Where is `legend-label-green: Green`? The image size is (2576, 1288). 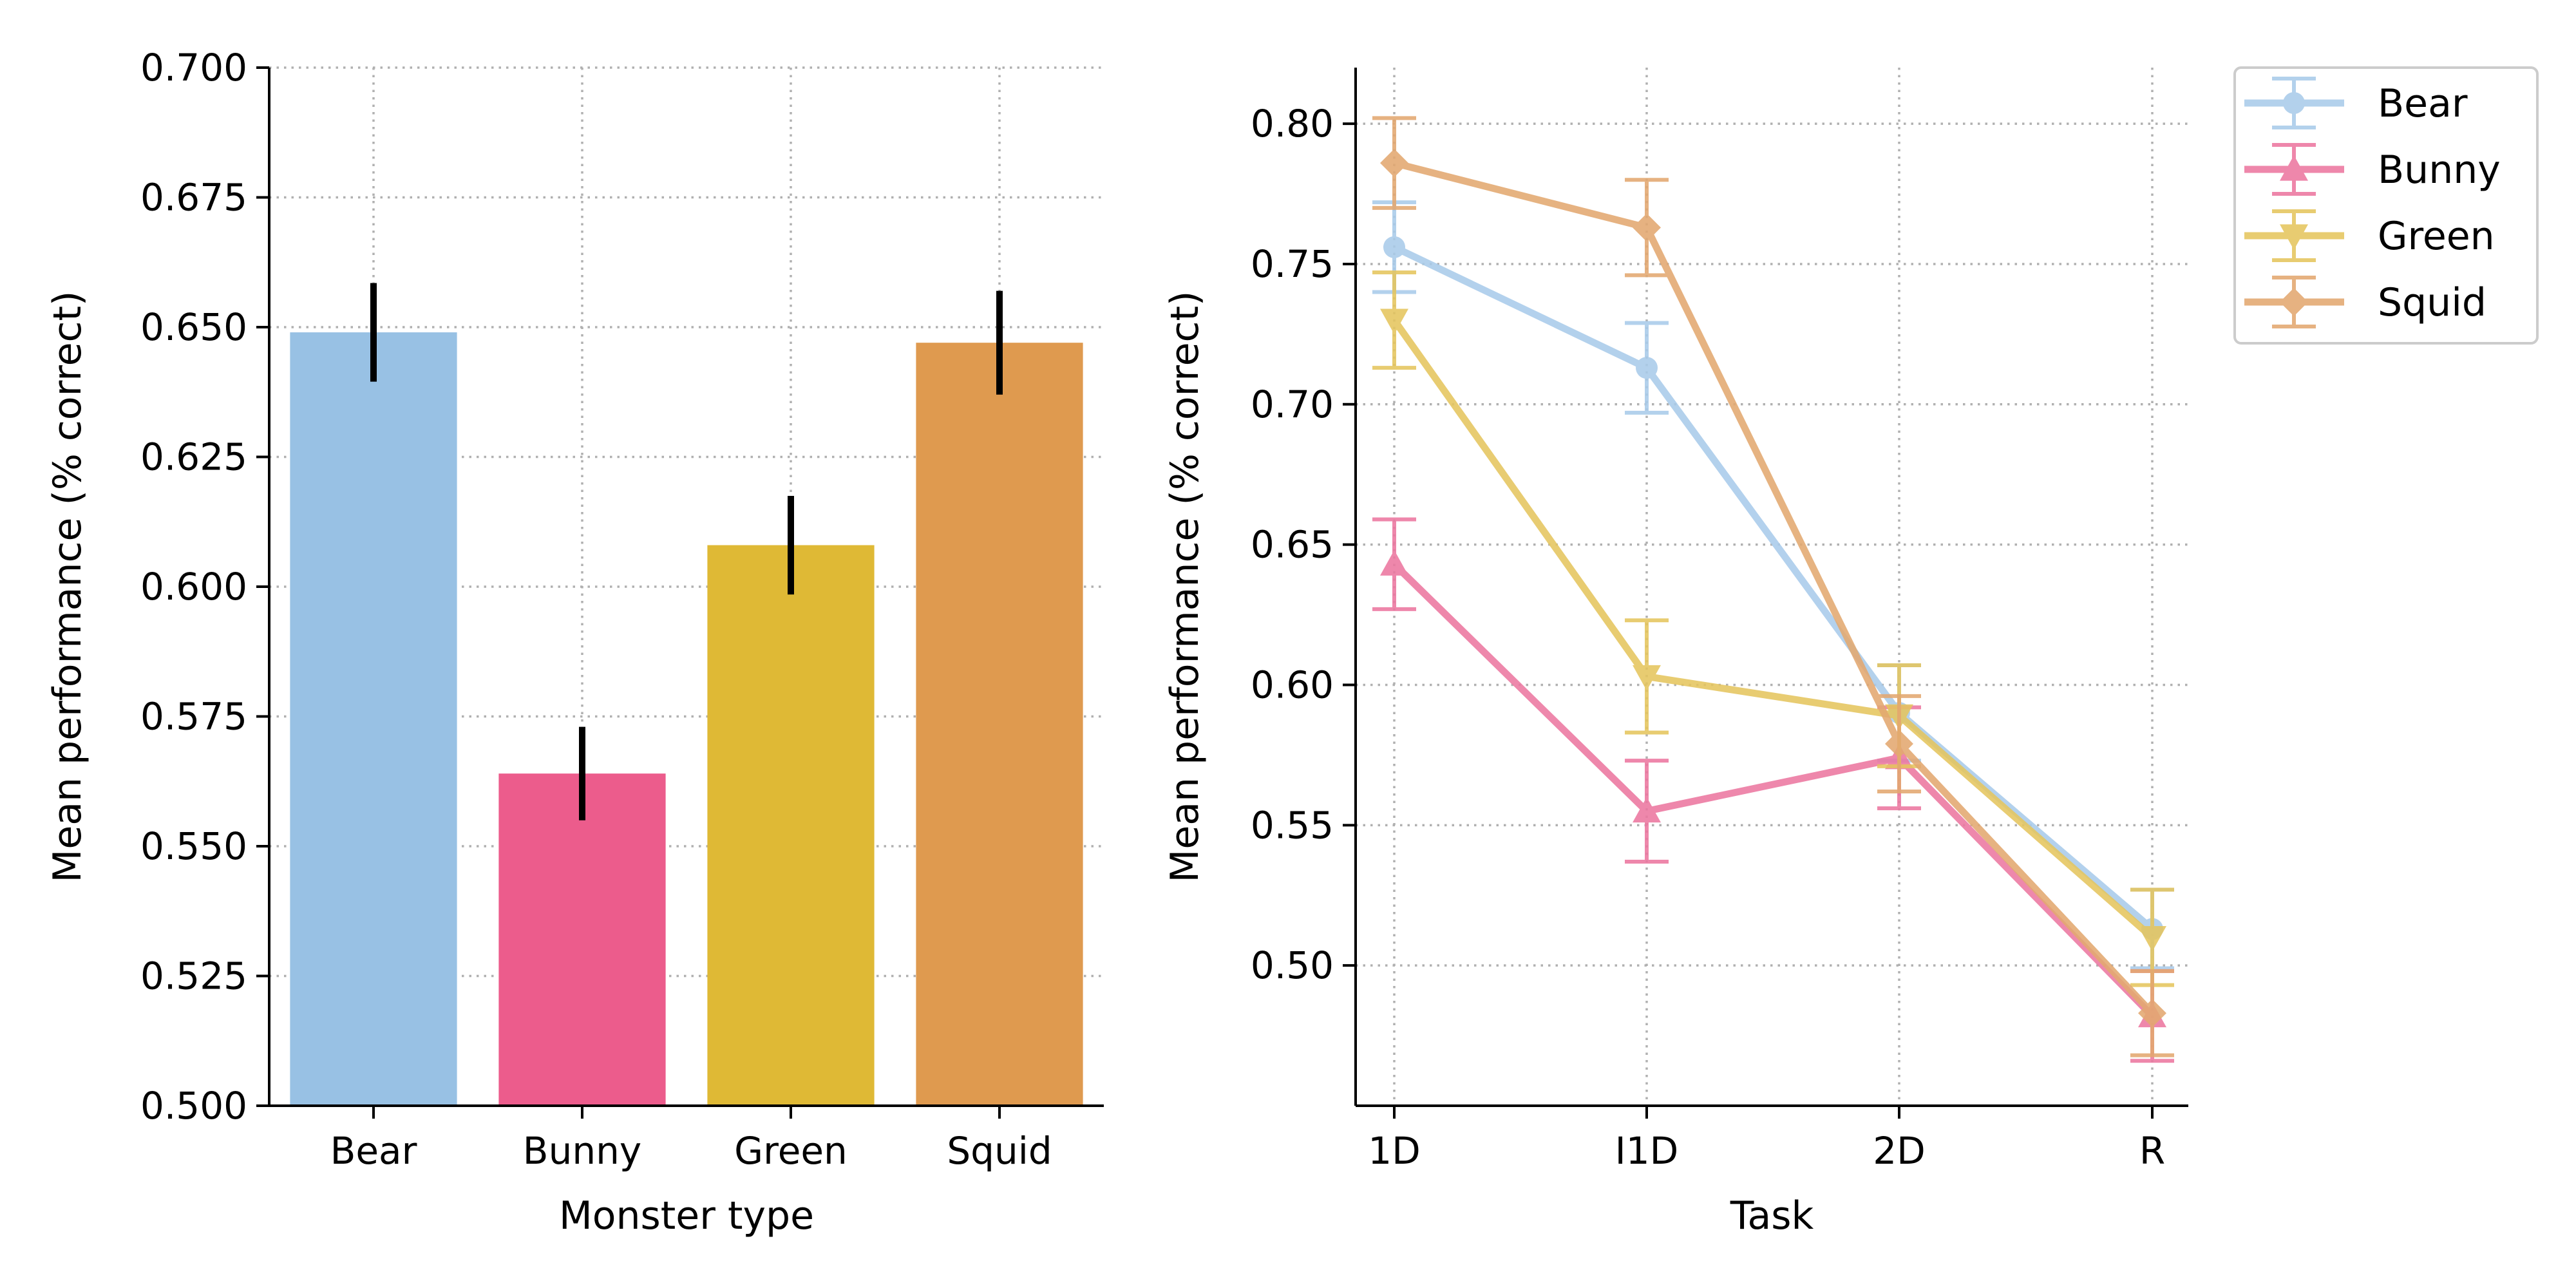
legend-label-green: Green is located at coordinates (2436, 237).